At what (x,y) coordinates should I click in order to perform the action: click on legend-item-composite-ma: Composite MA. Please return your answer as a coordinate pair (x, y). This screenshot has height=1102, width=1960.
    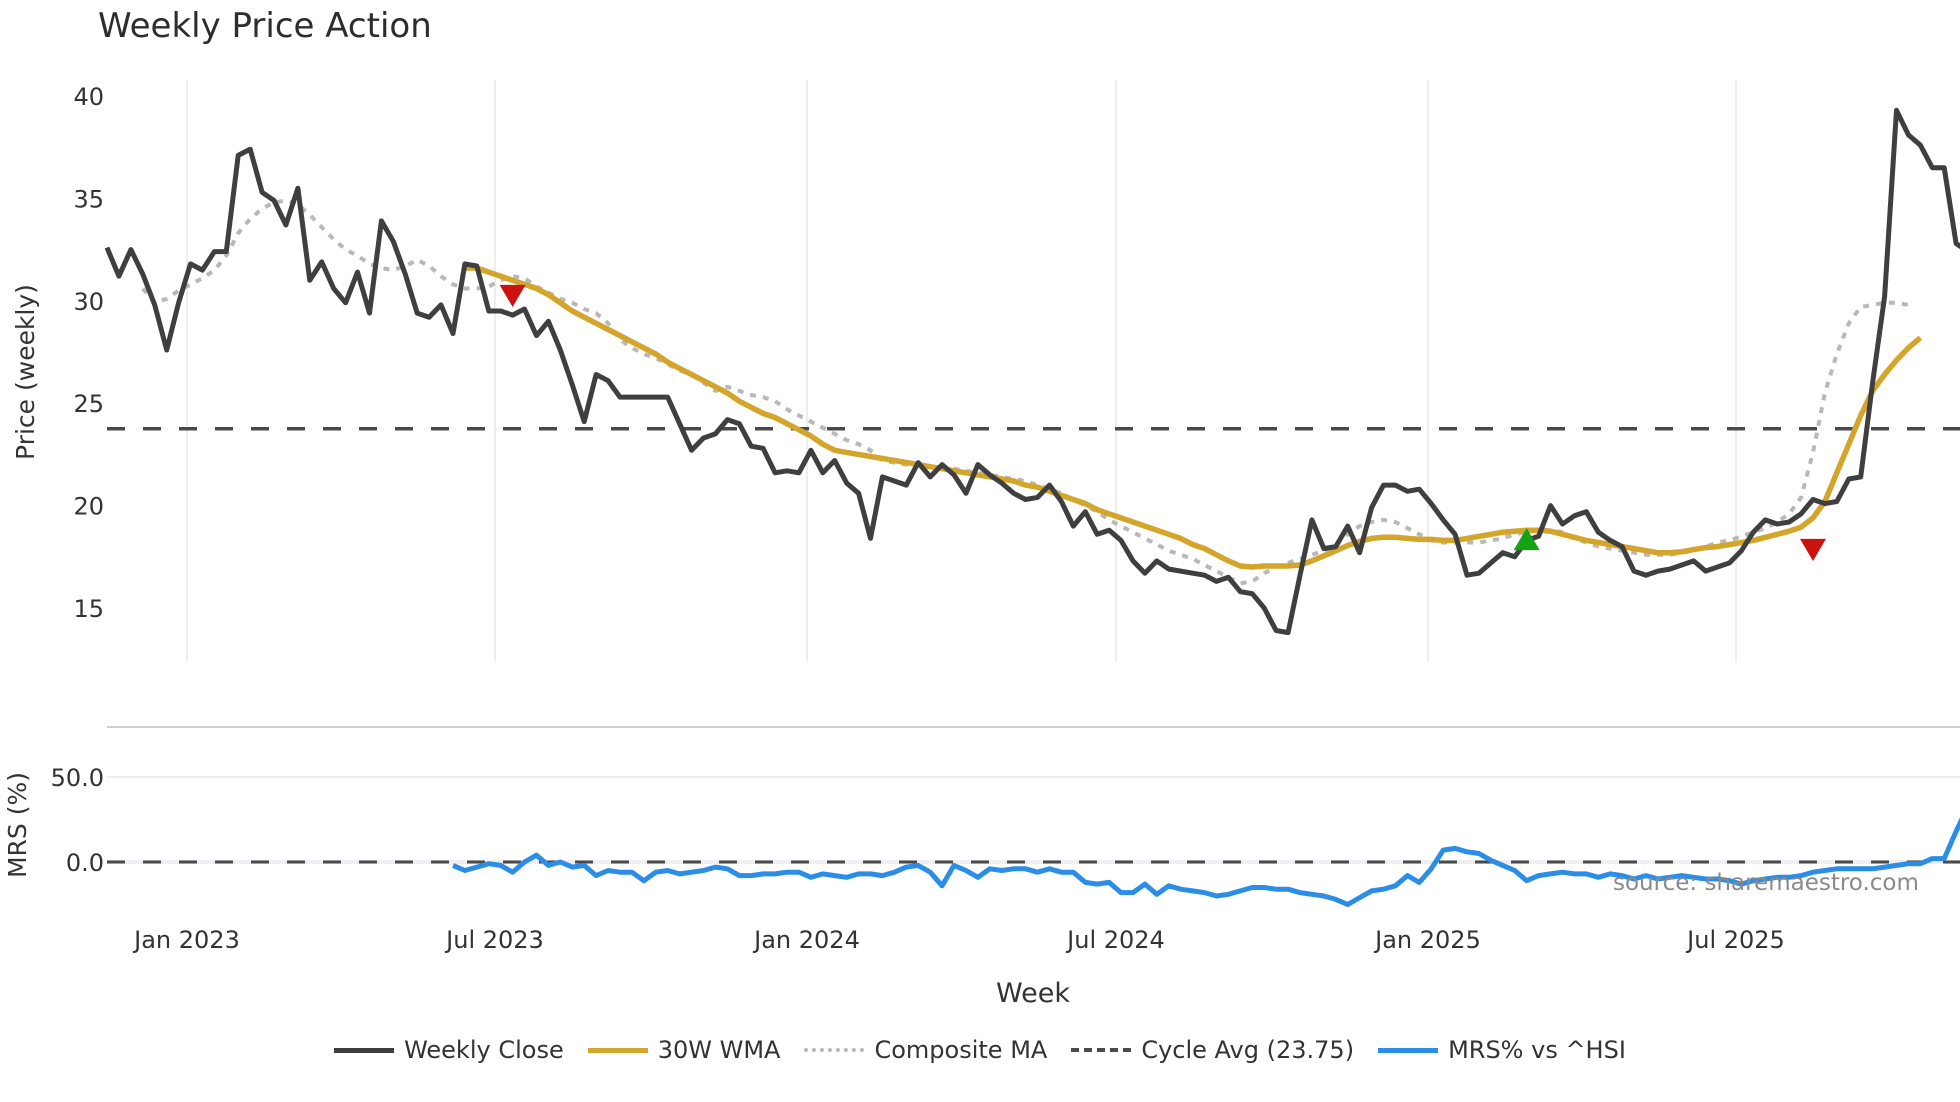
    Looking at the image, I should click on (925, 1050).